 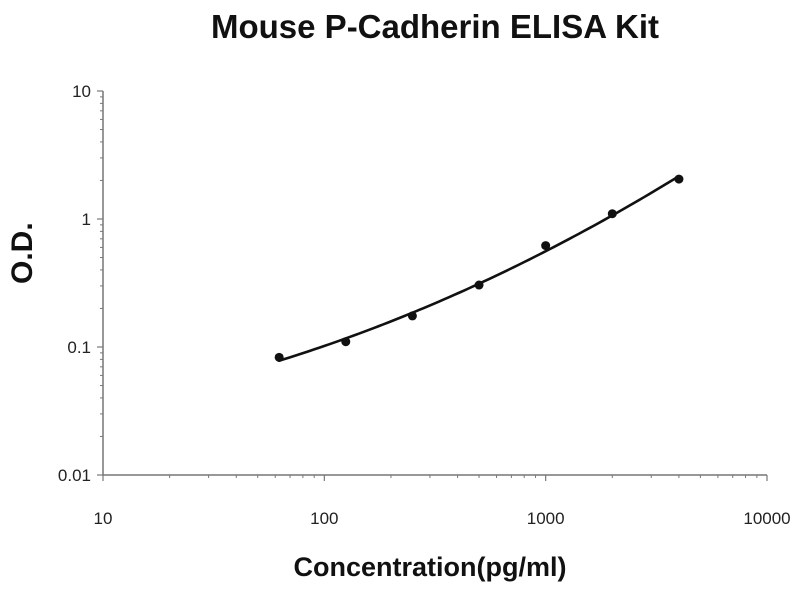 What do you see at coordinates (103, 518) in the screenshot?
I see `x-tick-label: 10` at bounding box center [103, 518].